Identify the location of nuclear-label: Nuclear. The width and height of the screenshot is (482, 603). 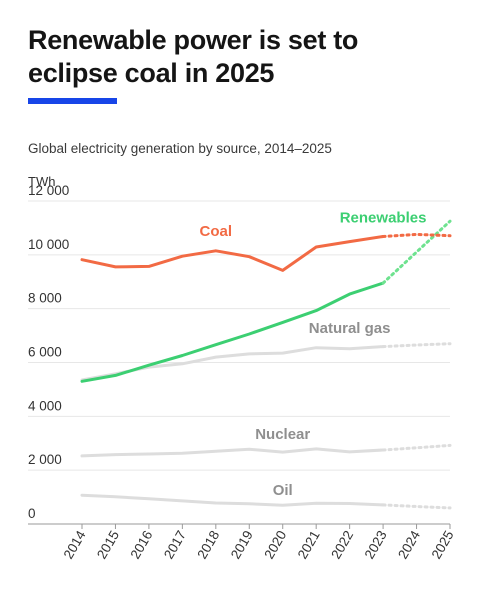
(282, 434).